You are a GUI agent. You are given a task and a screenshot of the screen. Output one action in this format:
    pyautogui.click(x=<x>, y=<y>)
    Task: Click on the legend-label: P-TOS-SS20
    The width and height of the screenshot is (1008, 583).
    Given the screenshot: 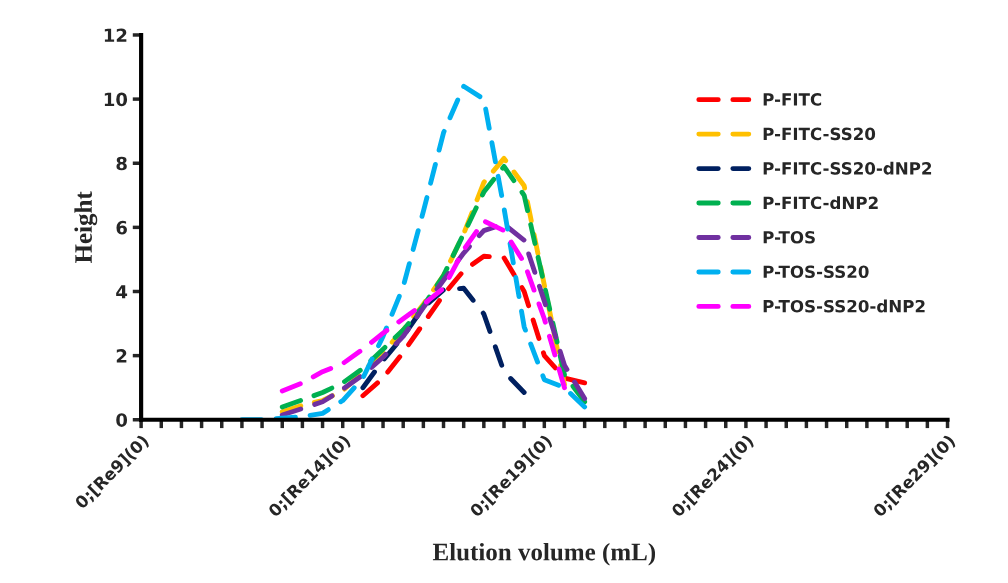 What is the action you would take?
    pyautogui.click(x=816, y=272)
    